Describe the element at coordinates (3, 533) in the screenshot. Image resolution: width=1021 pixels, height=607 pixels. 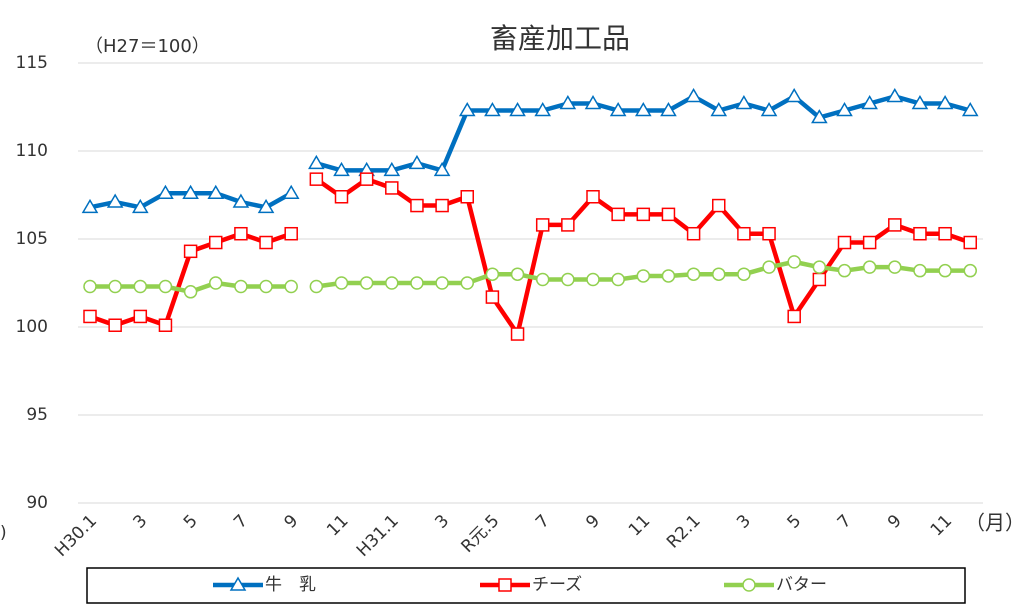
I see `y-axis-label: )` at that location.